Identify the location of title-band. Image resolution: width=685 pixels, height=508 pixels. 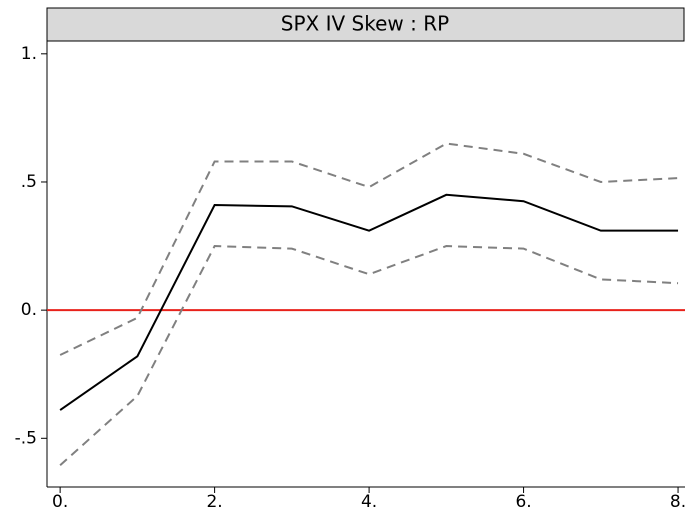
(365, 24).